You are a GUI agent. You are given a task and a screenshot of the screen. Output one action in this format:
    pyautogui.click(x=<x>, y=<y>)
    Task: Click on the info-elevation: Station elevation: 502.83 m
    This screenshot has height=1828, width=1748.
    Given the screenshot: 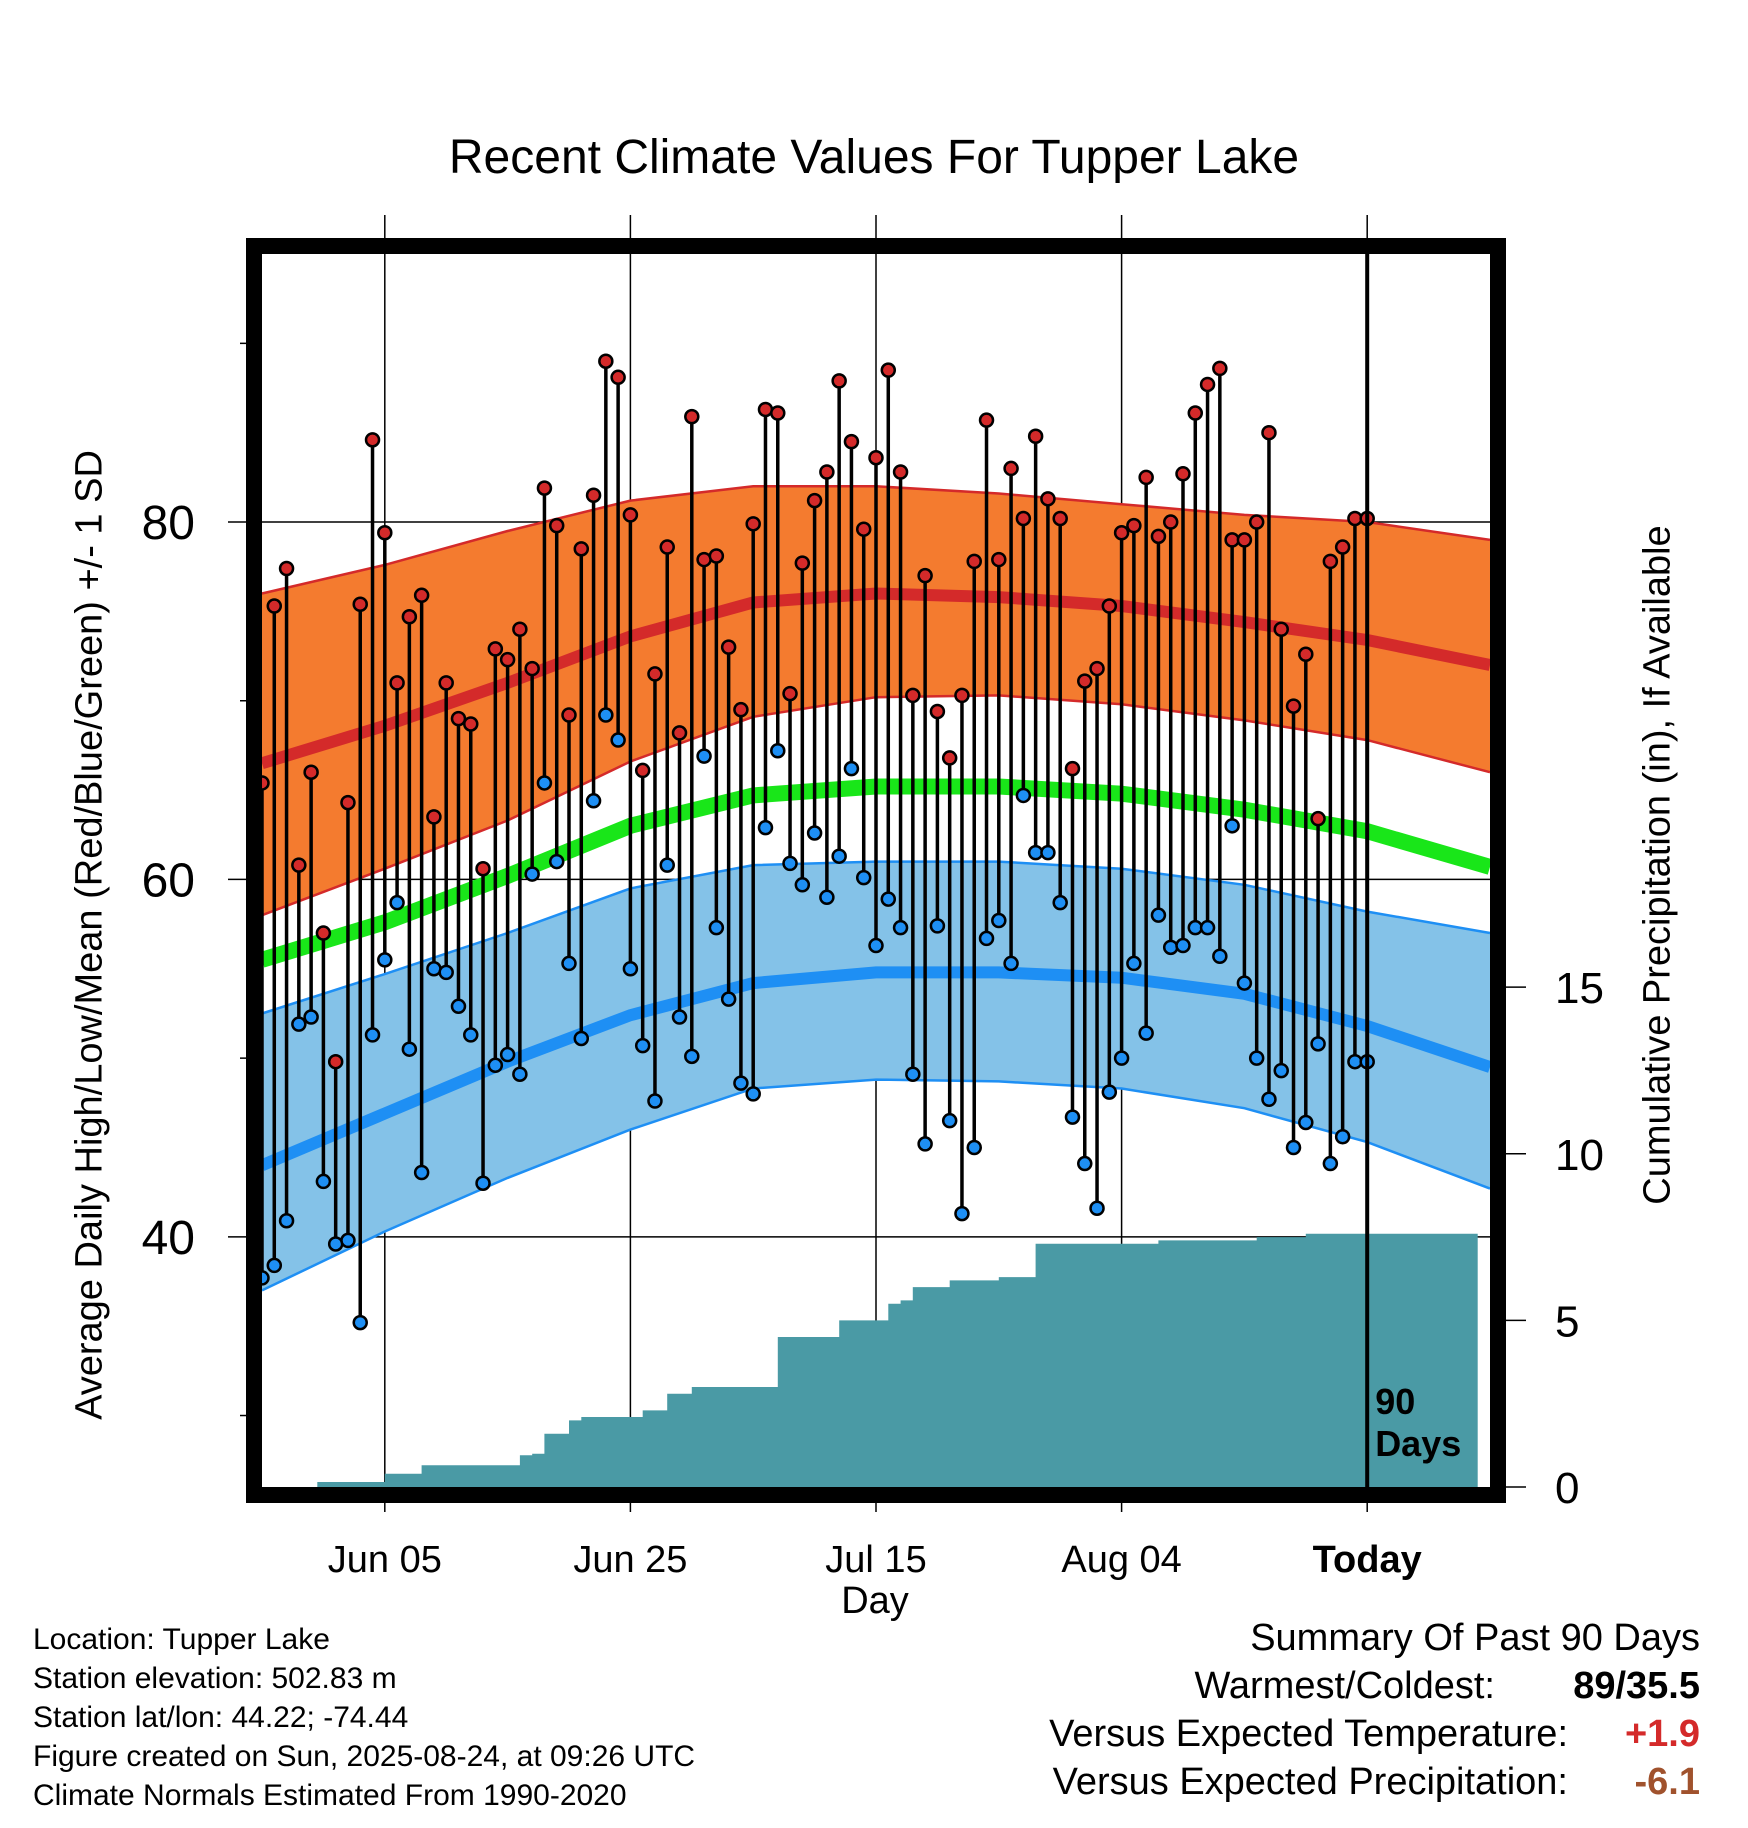 What is the action you would take?
    pyautogui.click(x=215, y=1678)
    